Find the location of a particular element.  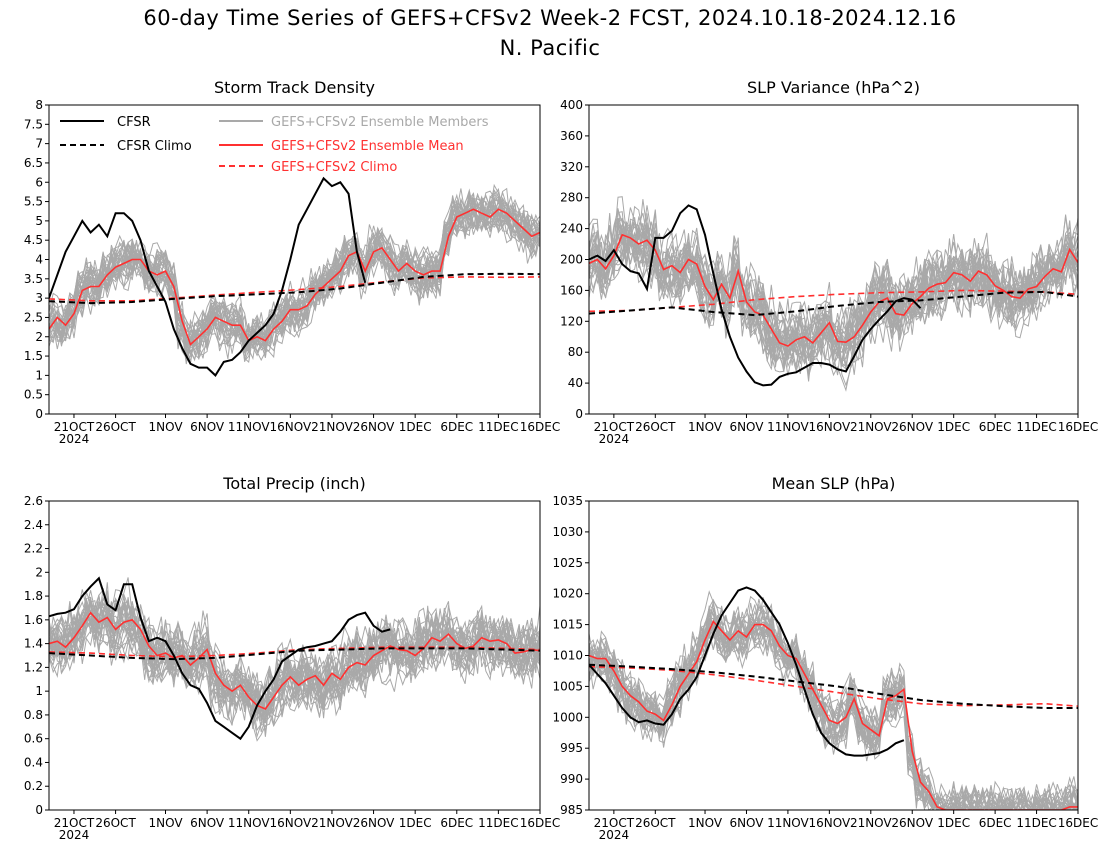

y-tick-label: 240 is located at coordinates (571, 229).